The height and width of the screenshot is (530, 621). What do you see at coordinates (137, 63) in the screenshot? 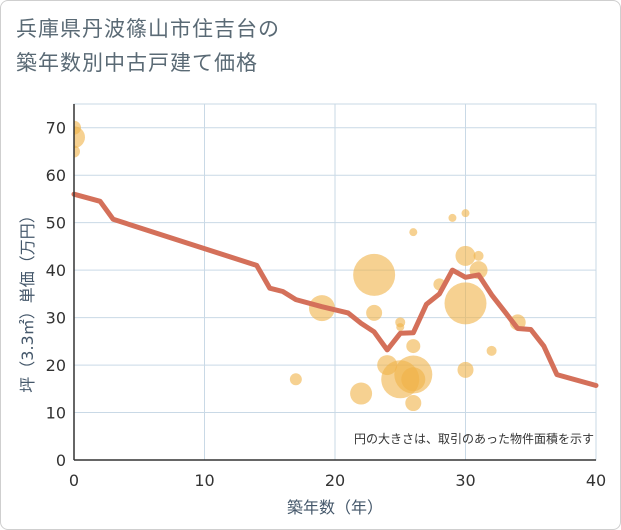
I see `chart-title-line-2: 築年数別中古戸建て価格` at bounding box center [137, 63].